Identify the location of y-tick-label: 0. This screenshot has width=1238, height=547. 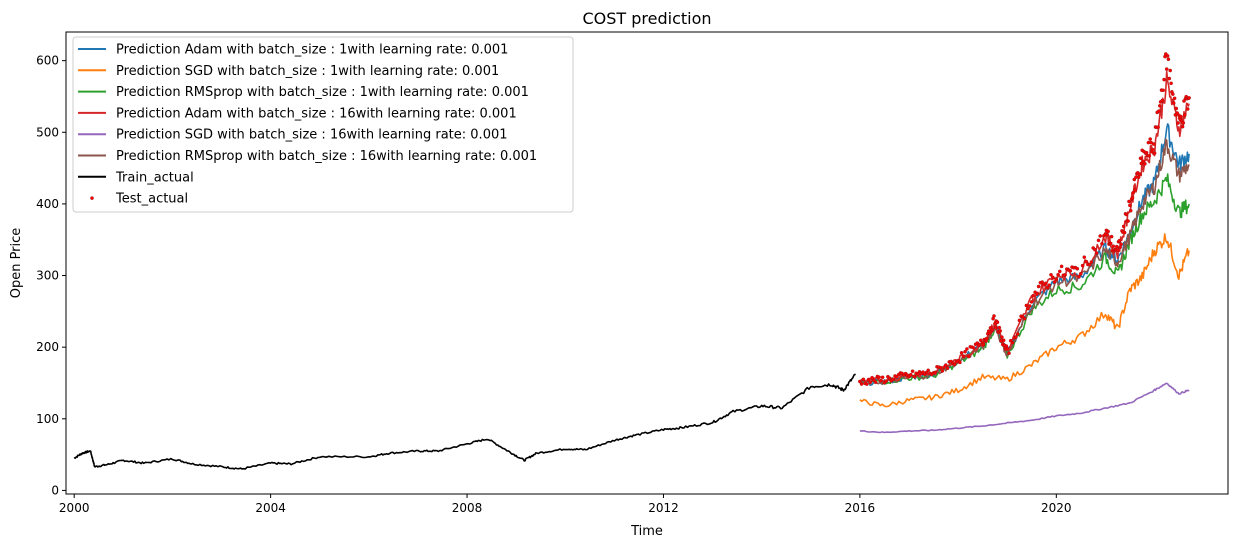
(55, 490).